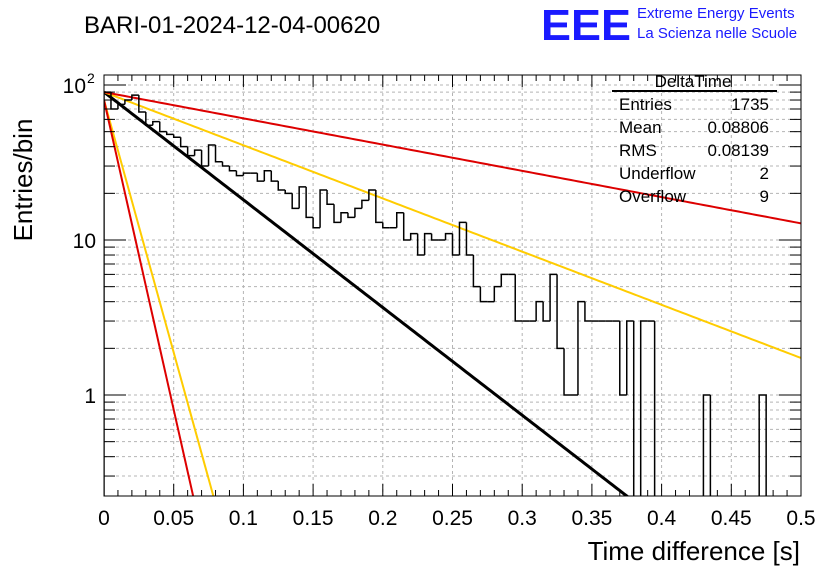  I want to click on chart-title: BARI-01-2024-12-04-00620, so click(232, 25).